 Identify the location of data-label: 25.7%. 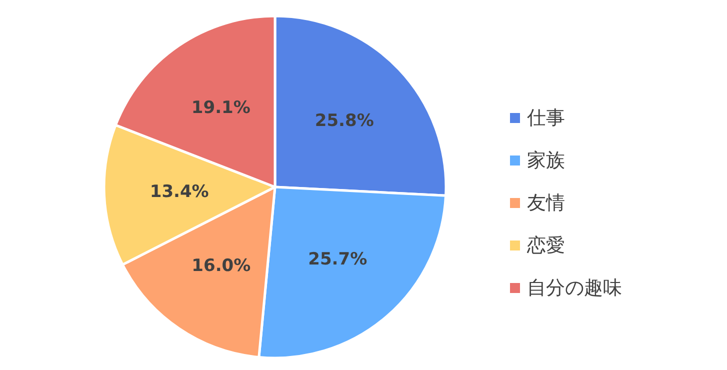
(338, 259).